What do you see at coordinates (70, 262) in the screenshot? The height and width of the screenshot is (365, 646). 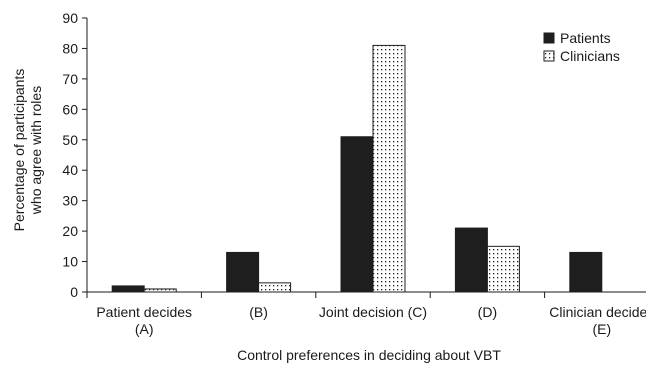 I see `y-tick-label: 10` at bounding box center [70, 262].